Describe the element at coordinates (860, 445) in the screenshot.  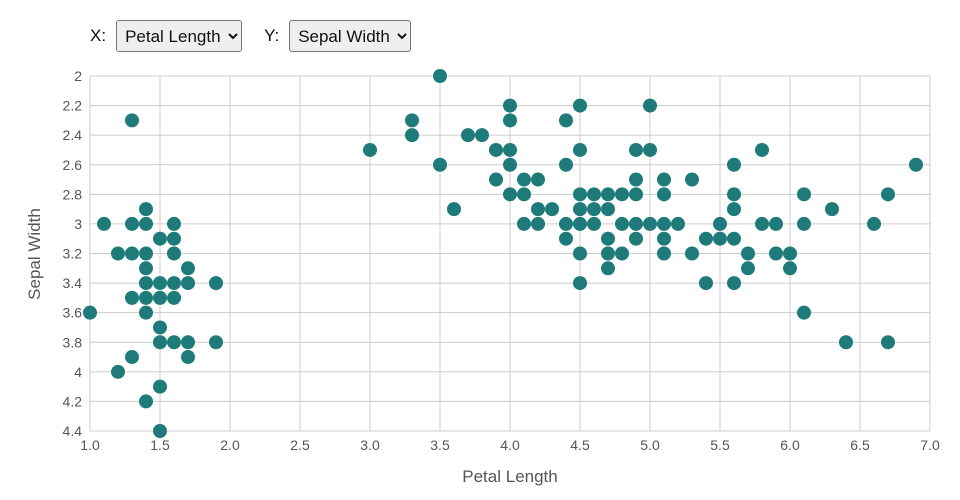
I see `x-tick-label: 6.5` at that location.